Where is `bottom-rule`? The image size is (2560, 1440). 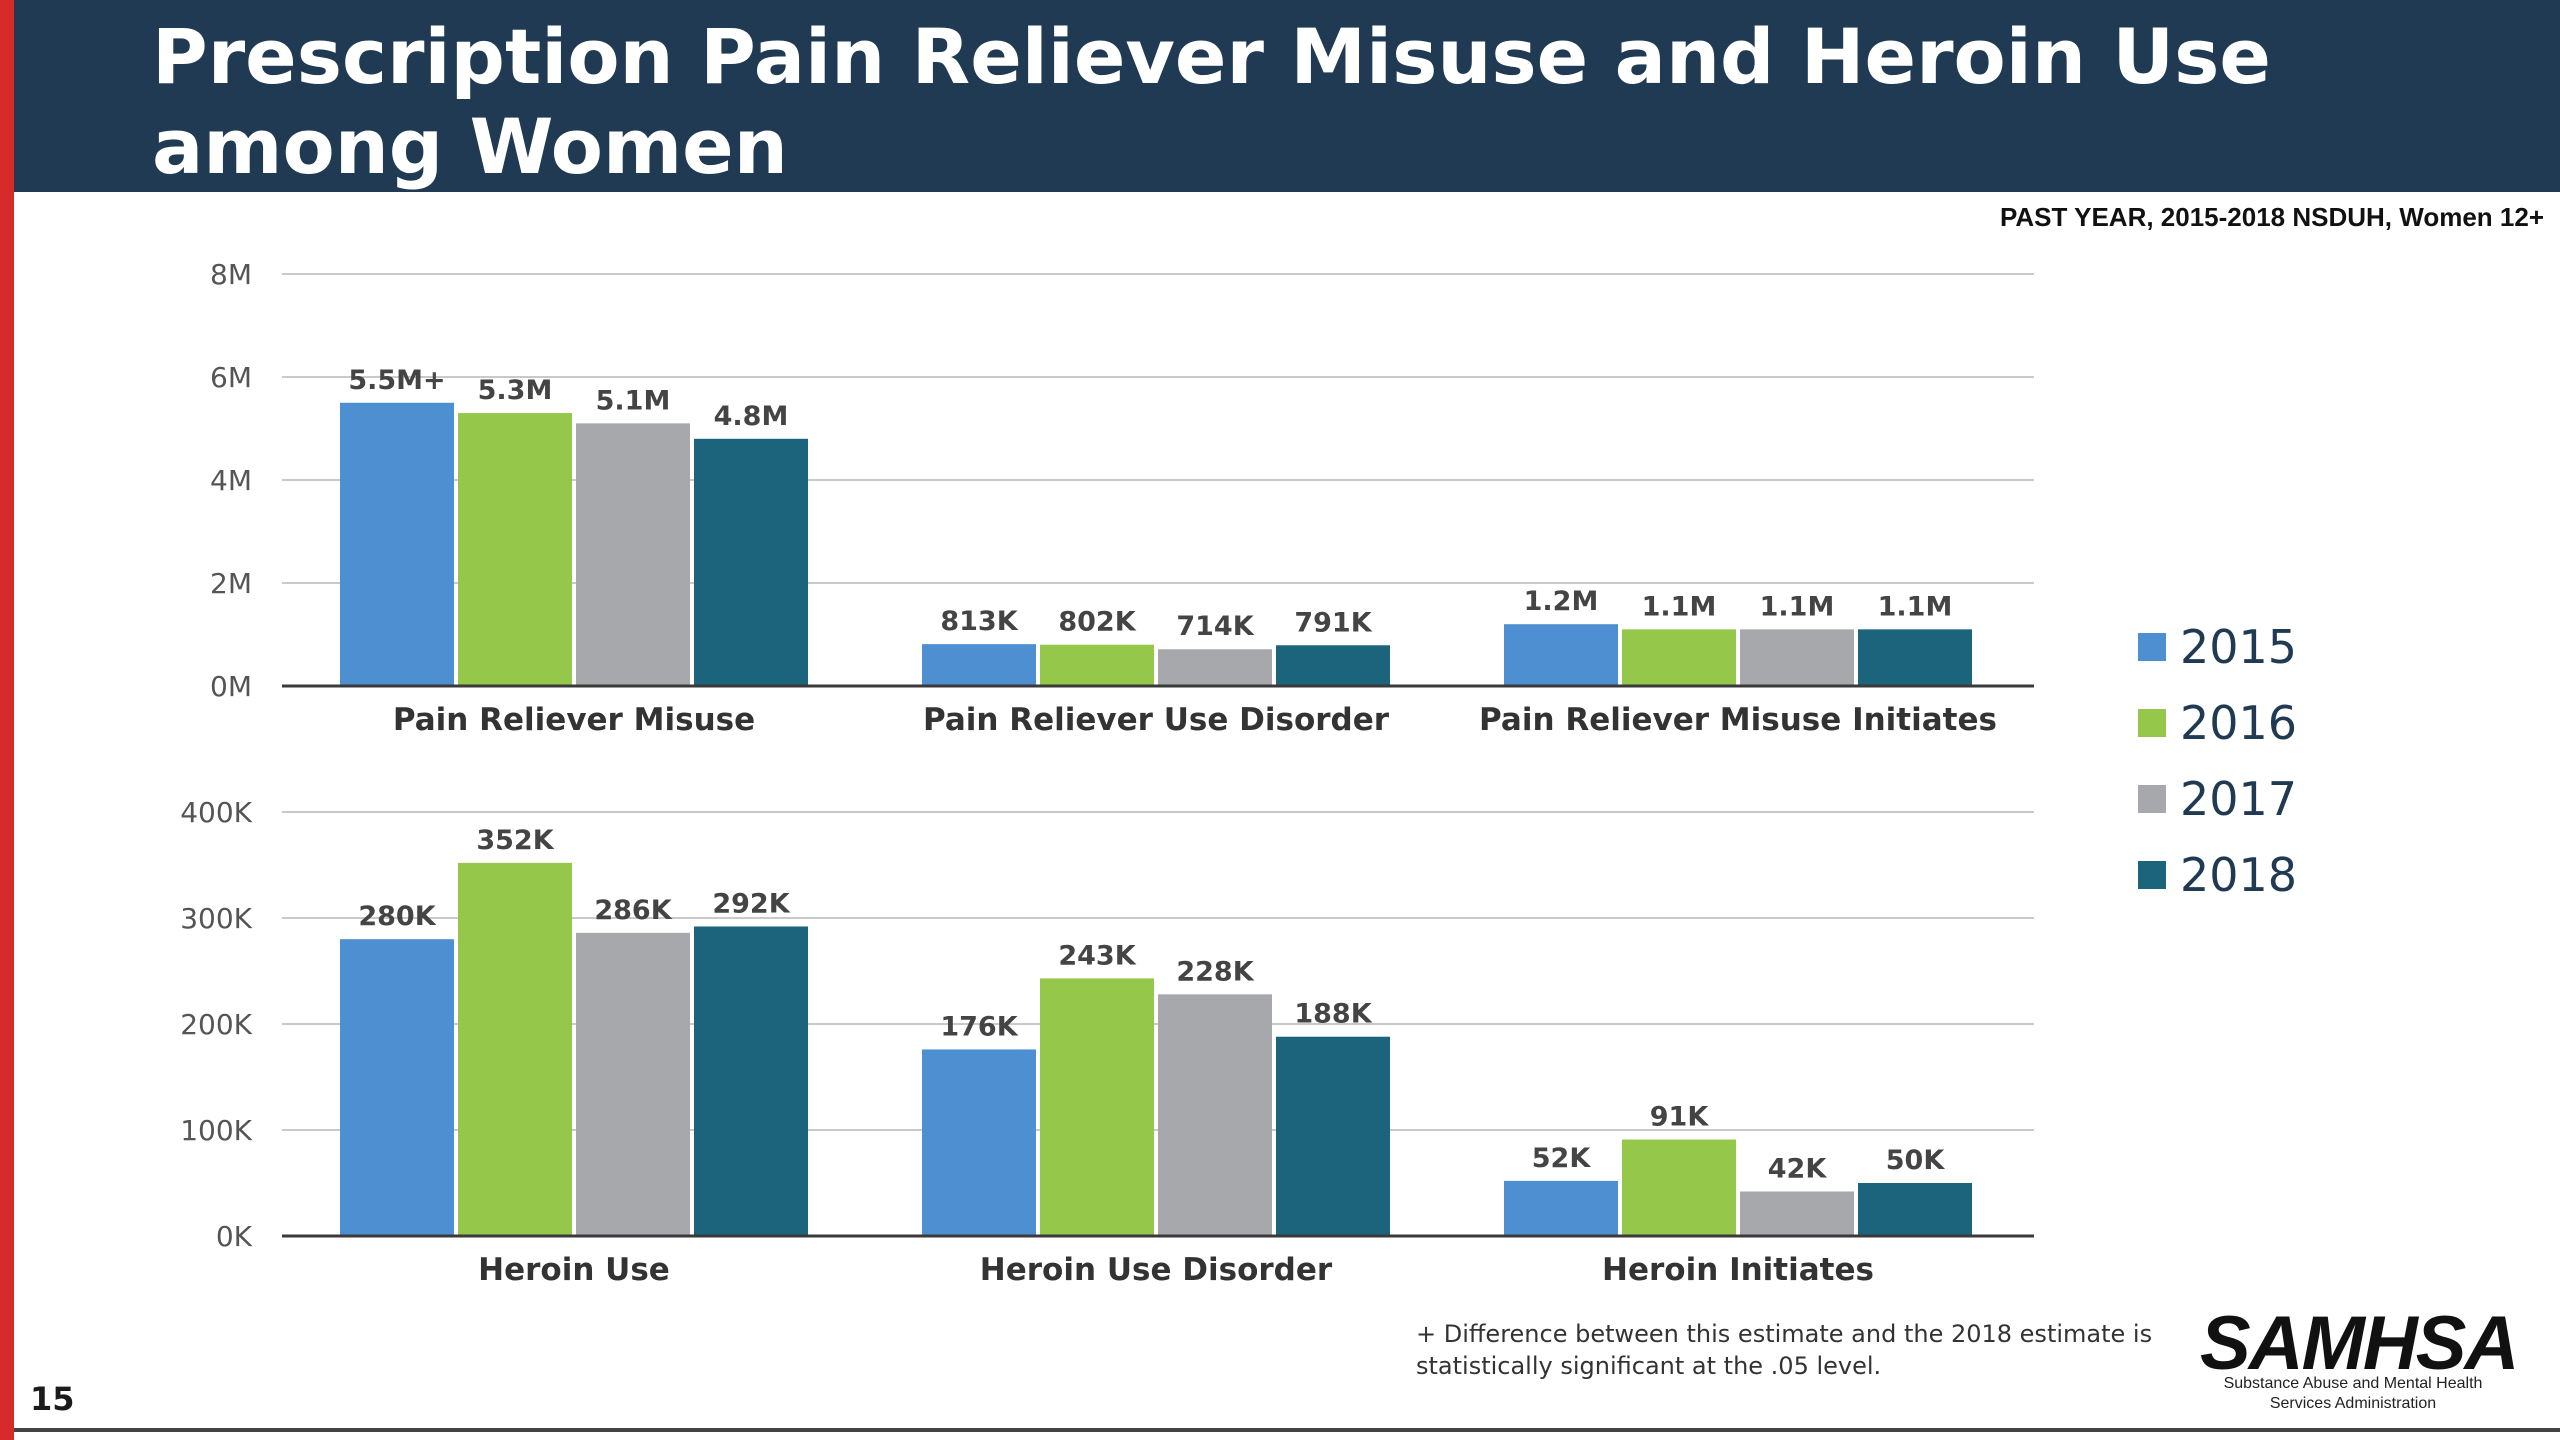 bottom-rule is located at coordinates (1287, 1430).